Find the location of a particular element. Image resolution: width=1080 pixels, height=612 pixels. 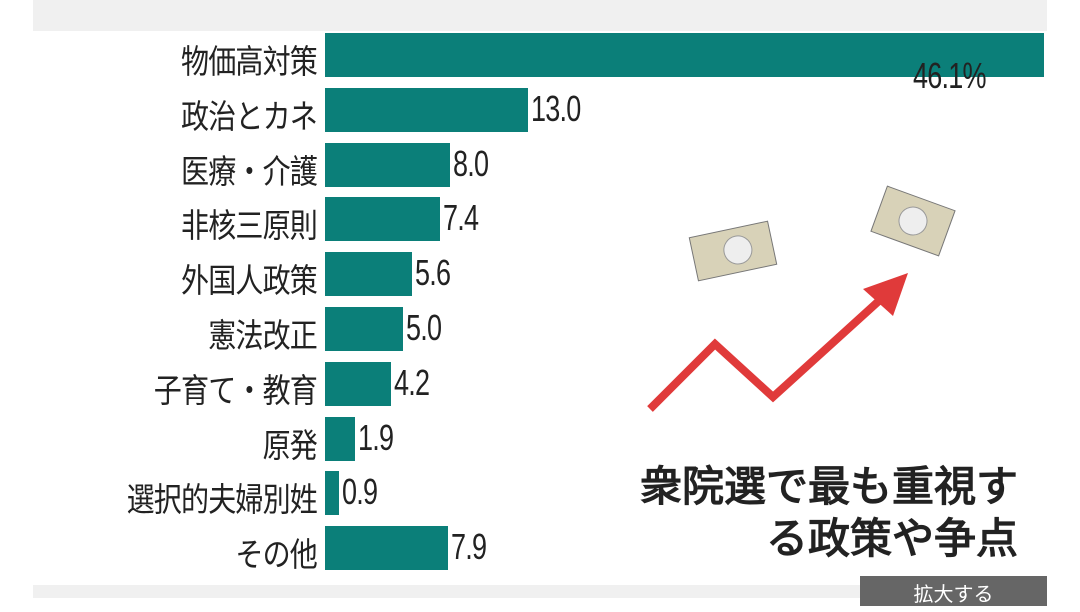

value-label: 7.4 is located at coordinates (461, 218).